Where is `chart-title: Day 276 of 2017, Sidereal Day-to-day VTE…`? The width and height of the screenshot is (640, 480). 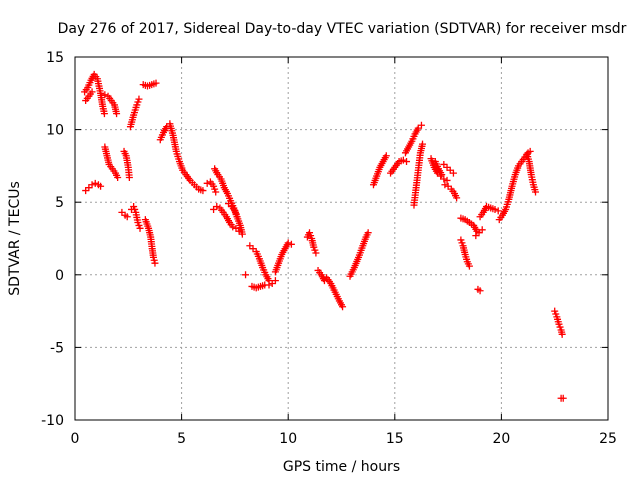
chart-title: Day 276 of 2017, Sidereal Day-to-day VTE… is located at coordinates (342, 29).